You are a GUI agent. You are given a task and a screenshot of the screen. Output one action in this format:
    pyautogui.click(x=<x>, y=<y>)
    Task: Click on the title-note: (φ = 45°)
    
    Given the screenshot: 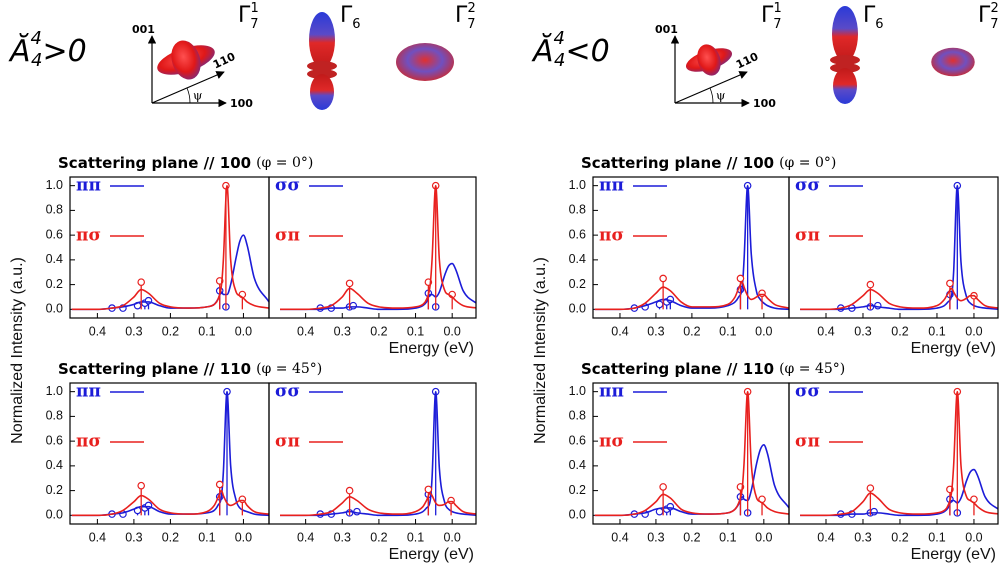 What is the action you would take?
    pyautogui.click(x=289, y=369)
    